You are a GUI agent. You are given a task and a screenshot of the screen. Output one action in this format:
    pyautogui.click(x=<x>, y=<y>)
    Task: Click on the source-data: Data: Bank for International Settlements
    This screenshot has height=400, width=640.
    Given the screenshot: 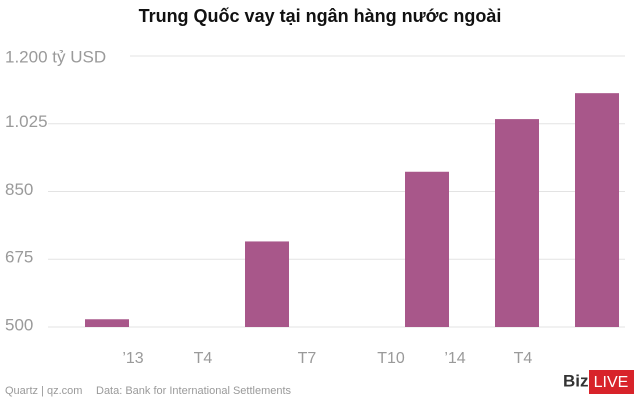 What is the action you would take?
    pyautogui.click(x=194, y=391)
    